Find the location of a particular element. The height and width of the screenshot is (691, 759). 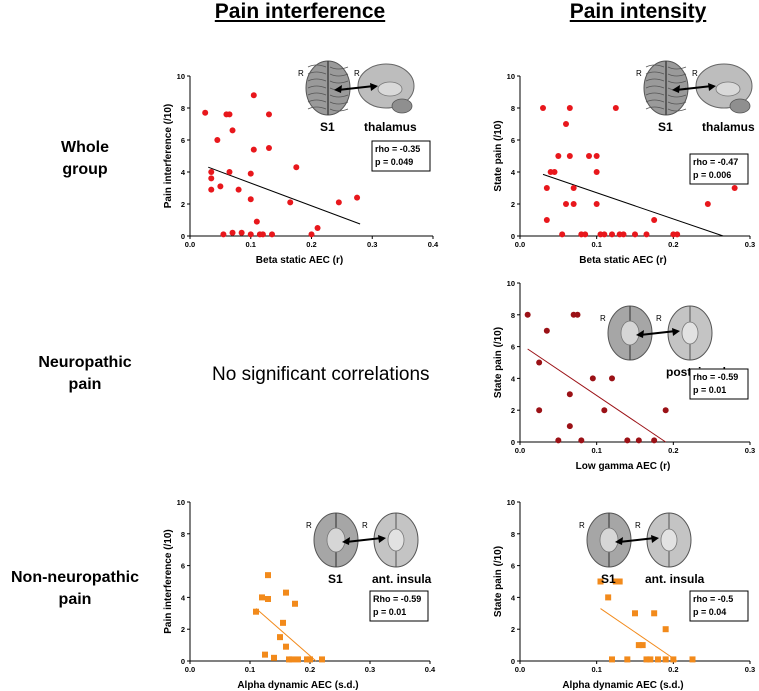

brain-illustration: R R S1 thalamus is located at coordinates (695, 97).